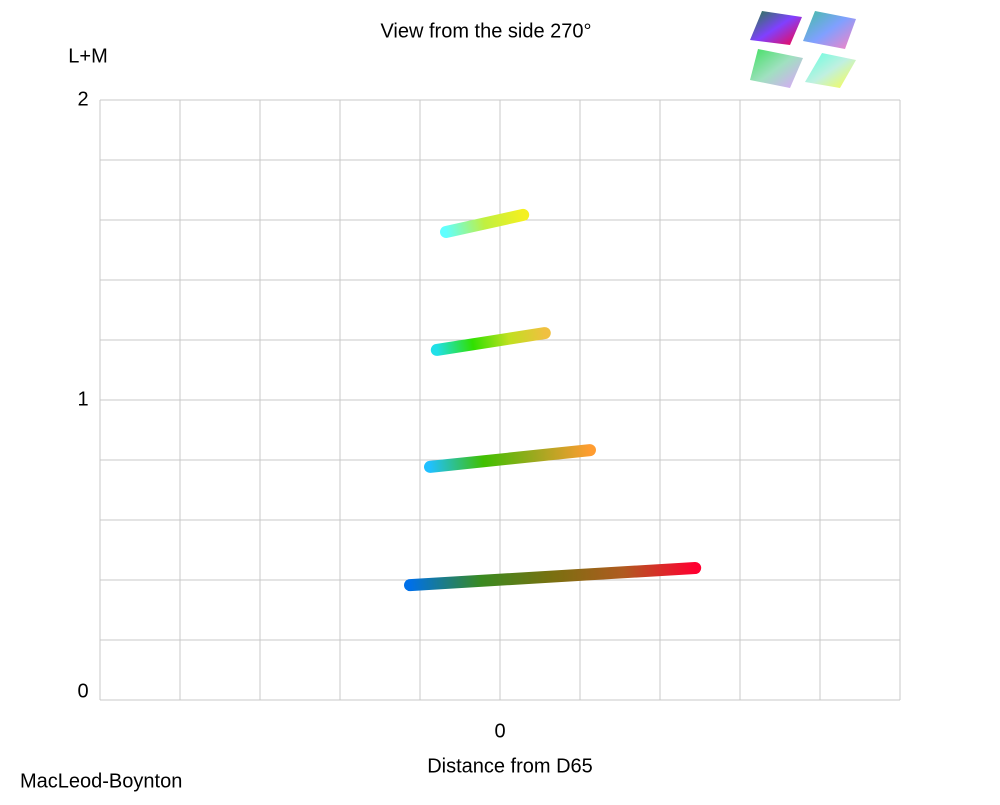 This screenshot has height=805, width=1000. Describe the element at coordinates (82, 99) in the screenshot. I see `y-tick-label: 2` at that location.